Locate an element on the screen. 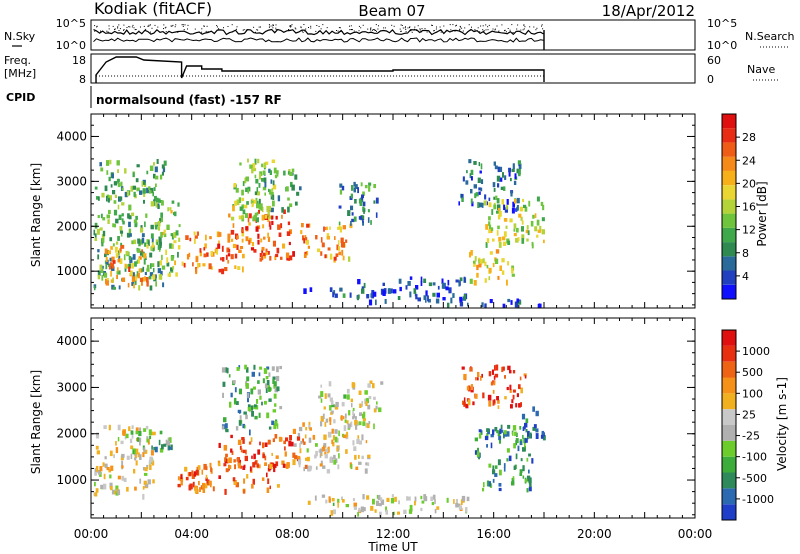  y-tick-label: 2000 is located at coordinates (71, 226).